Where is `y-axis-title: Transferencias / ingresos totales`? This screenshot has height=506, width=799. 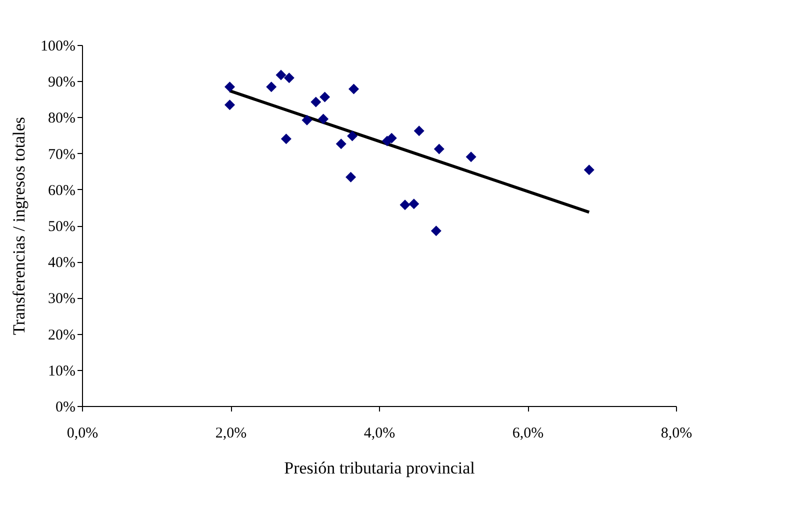 y-axis-title: Transferencias / ingresos totales is located at coordinates (19, 226).